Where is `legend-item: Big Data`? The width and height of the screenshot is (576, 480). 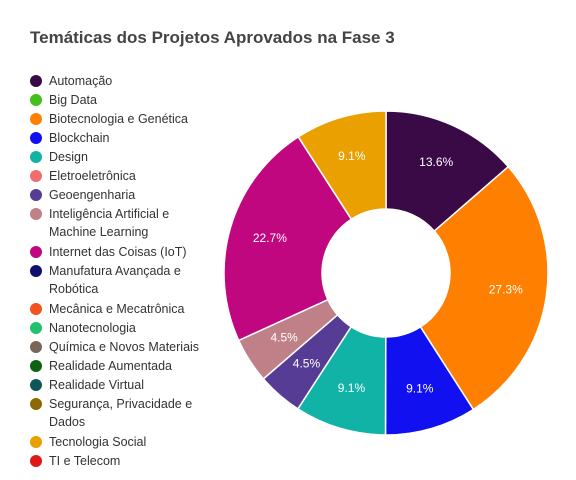 legend-item: Big Data is located at coordinates (125, 100).